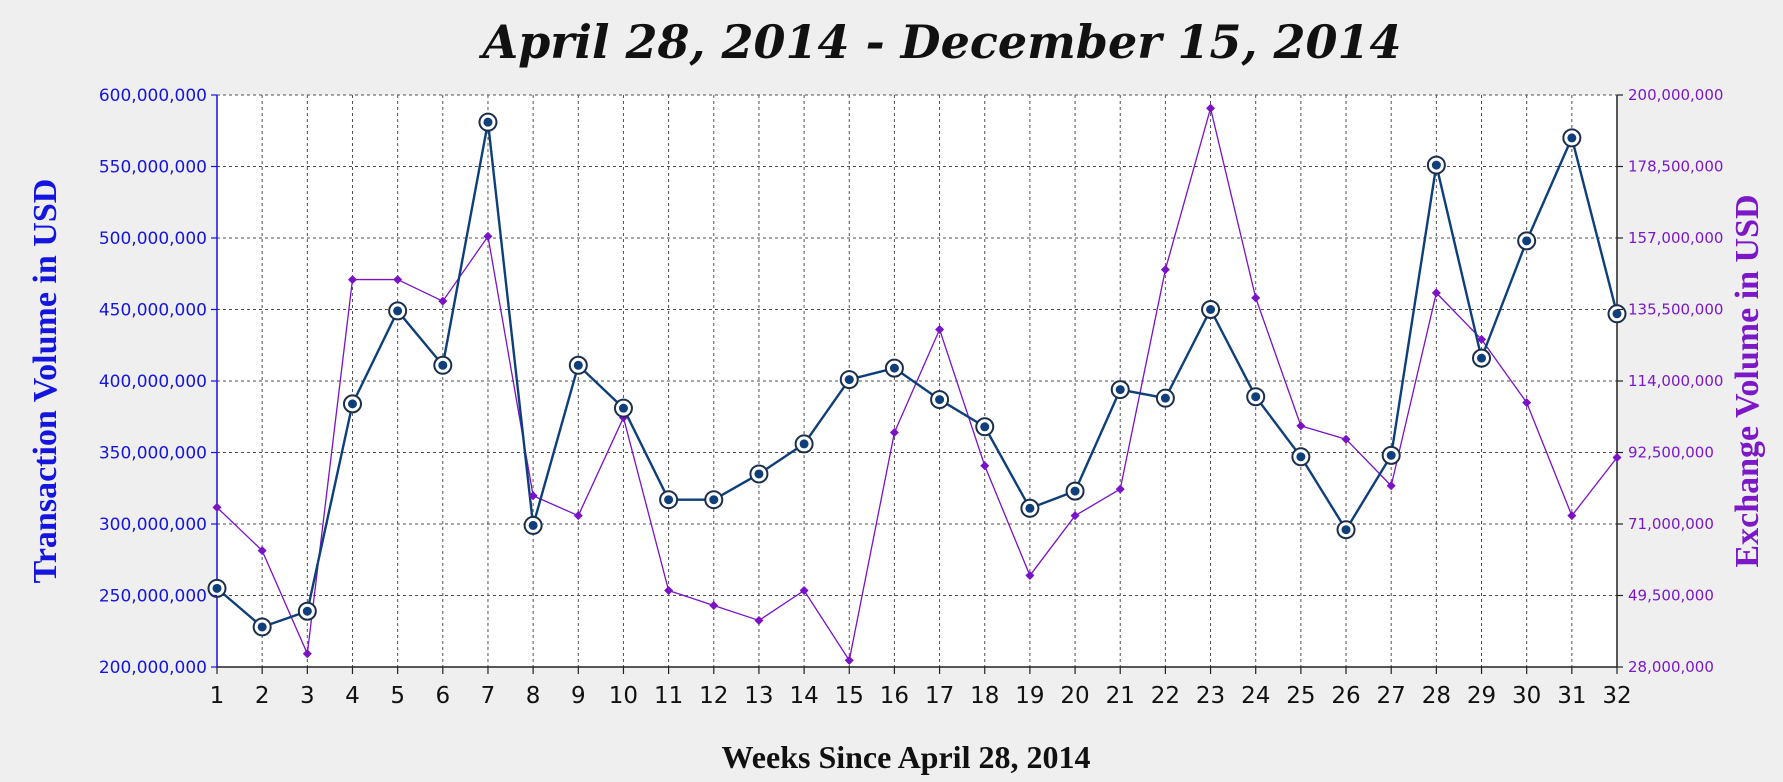  I want to click on x-tick-label: 7, so click(488, 696).